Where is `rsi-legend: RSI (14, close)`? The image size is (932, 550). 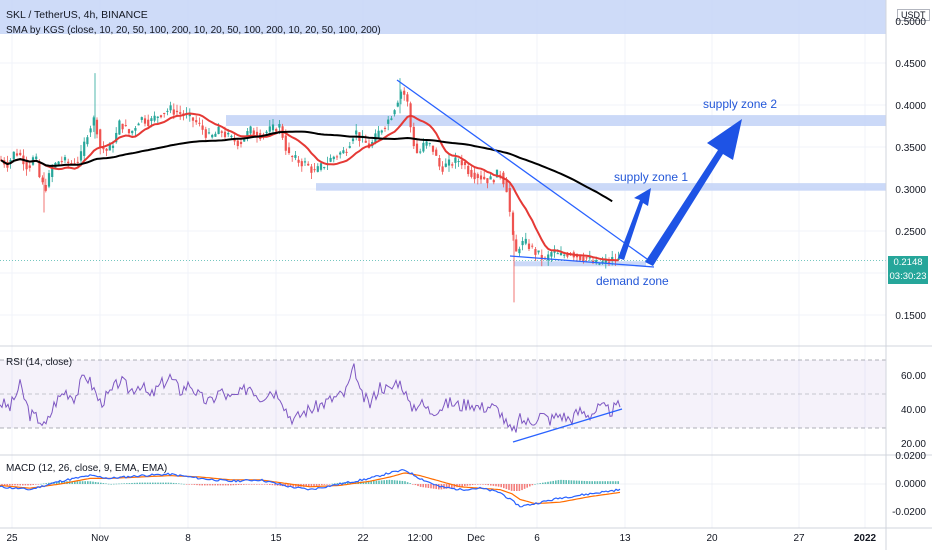
rsi-legend: RSI (14, close) is located at coordinates (39, 362).